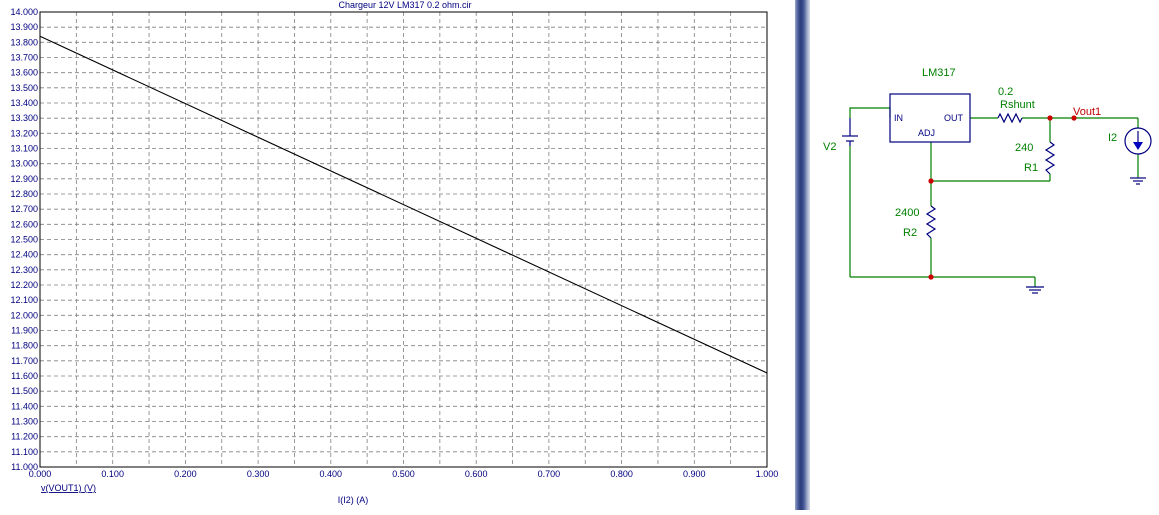 This screenshot has height=515, width=1159. What do you see at coordinates (404, 5) in the screenshot?
I see `chart-title: Chargeur 12V LM317 0.2 ohm.cir` at bounding box center [404, 5].